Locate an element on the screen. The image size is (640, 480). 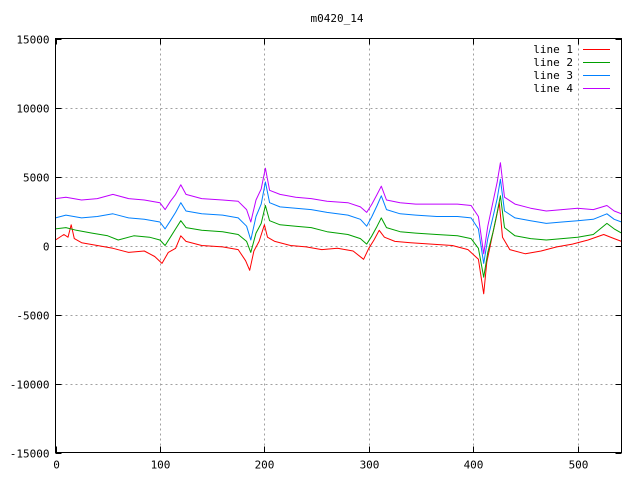
legend-label: line 3 is located at coordinates (553, 75).